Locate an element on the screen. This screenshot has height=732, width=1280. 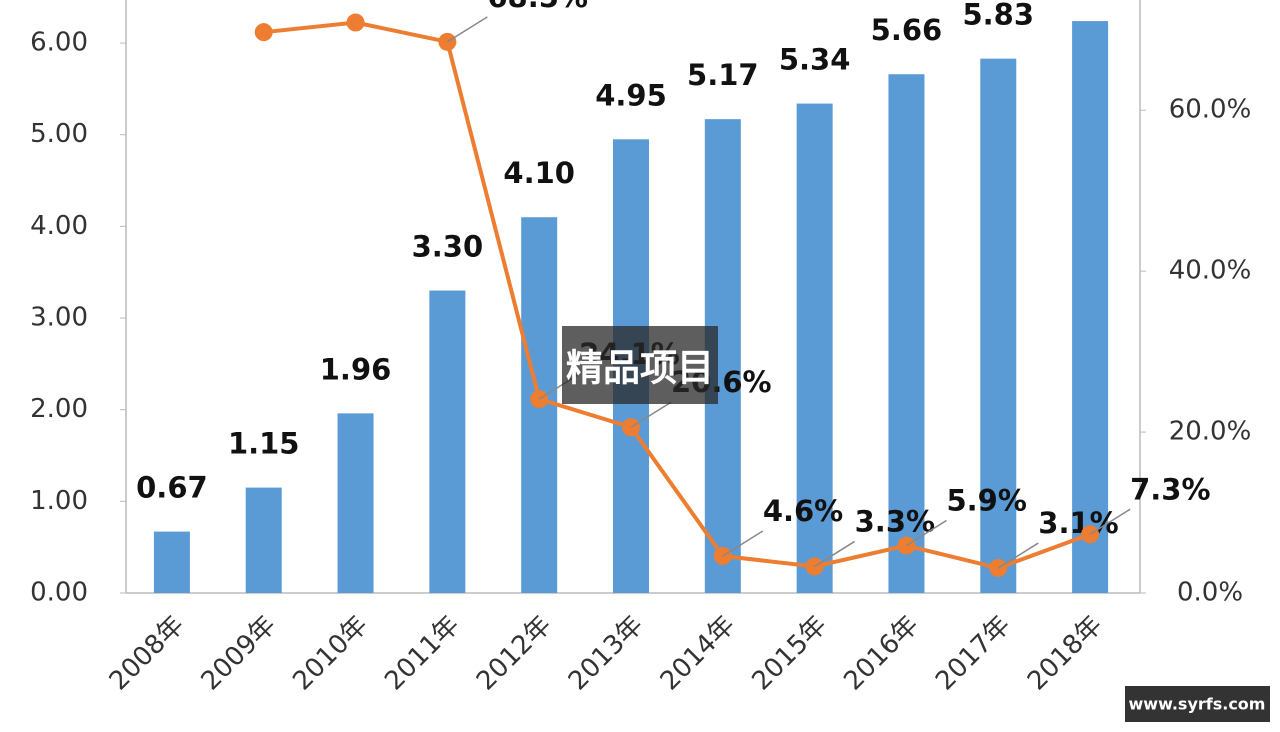
line-value-label: 7.3% is located at coordinates (1170, 489).